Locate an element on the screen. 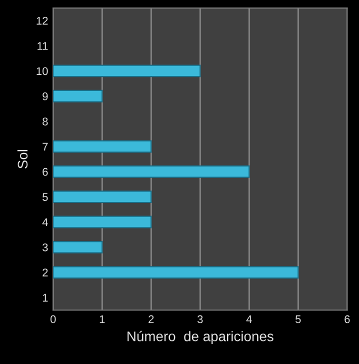 This screenshot has height=364, width=359. y-tick-label: 8 is located at coordinates (45, 122).